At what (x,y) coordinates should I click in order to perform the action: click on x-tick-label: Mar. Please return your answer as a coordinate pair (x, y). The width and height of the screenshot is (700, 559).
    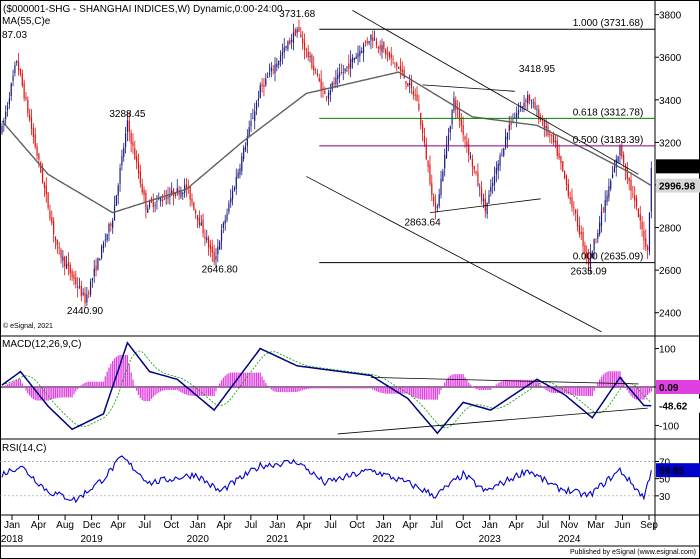
    Looking at the image, I should click on (596, 525).